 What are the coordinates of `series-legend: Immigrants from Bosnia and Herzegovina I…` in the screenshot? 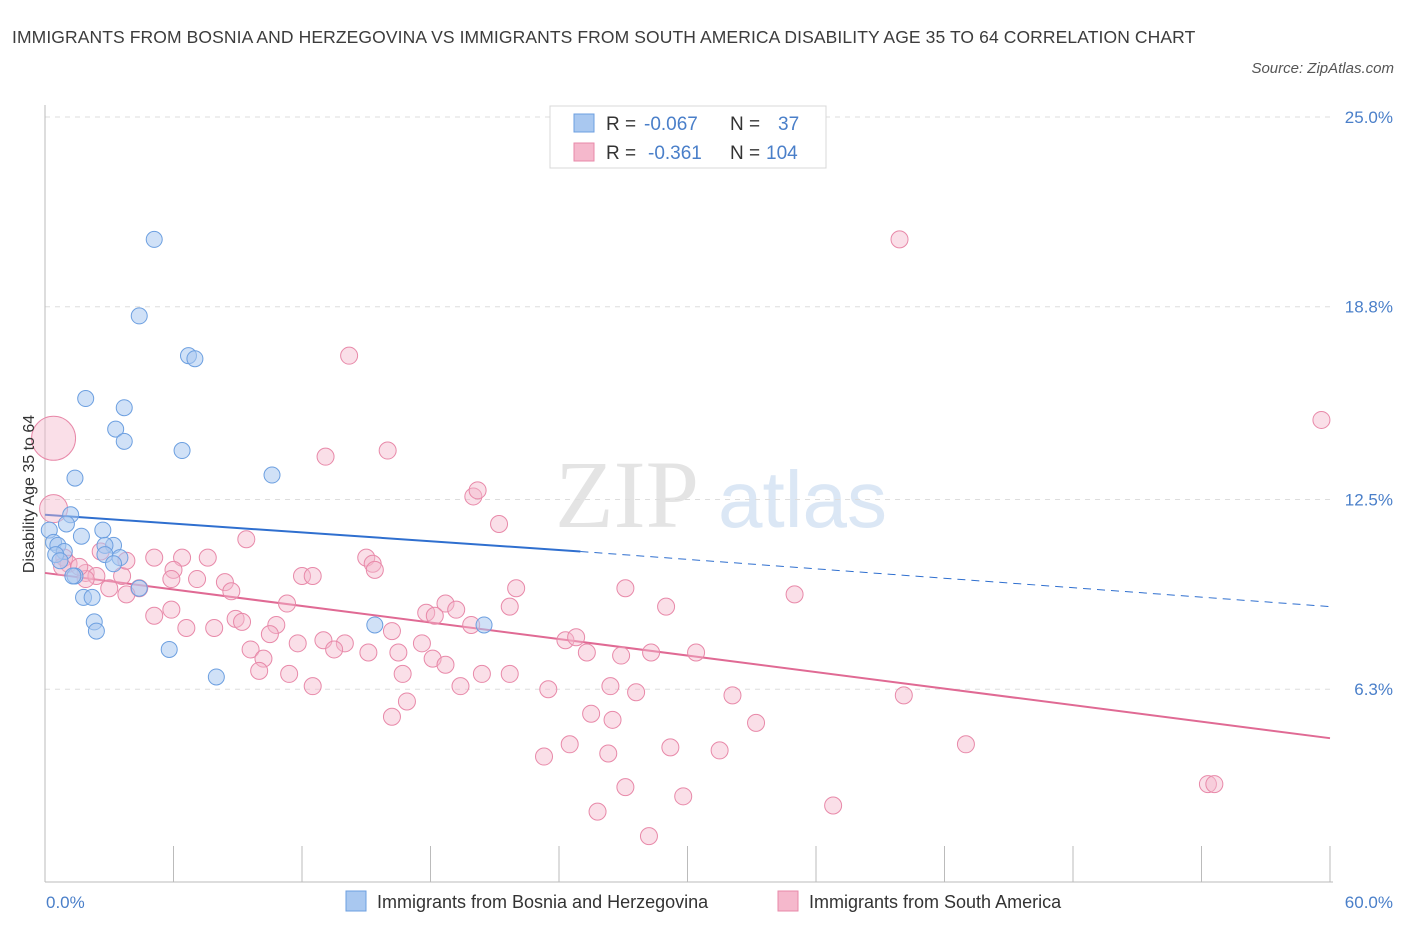 It's located at (703, 901).